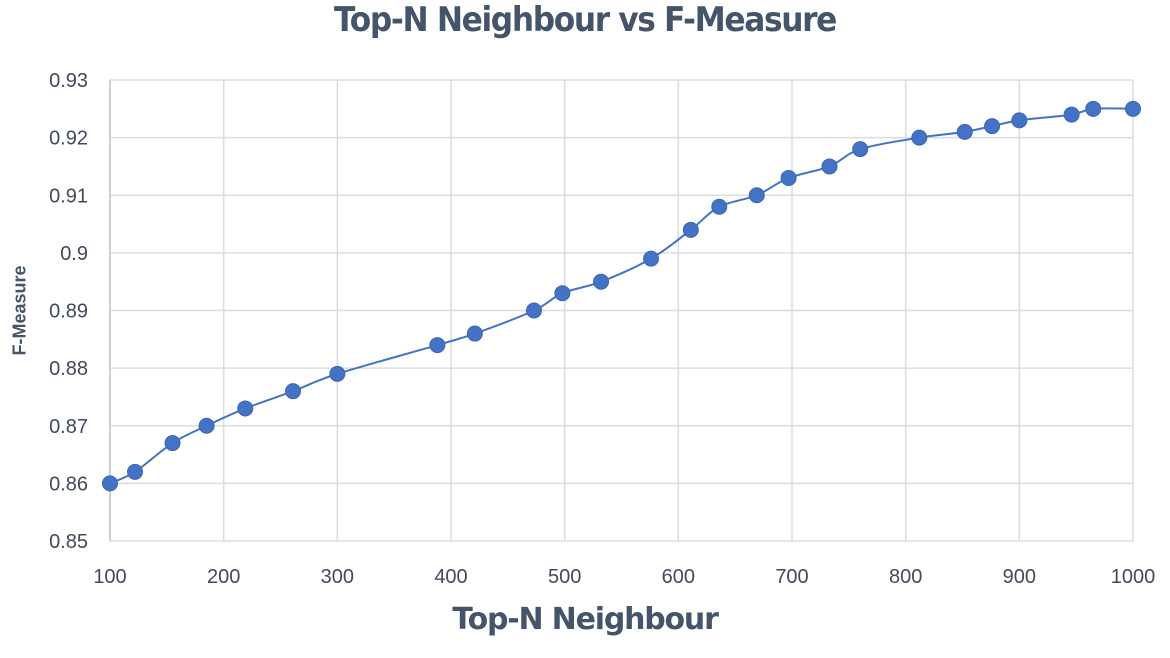 The height and width of the screenshot is (658, 1170). Describe the element at coordinates (450, 577) in the screenshot. I see `x-tick-label: 400` at that location.